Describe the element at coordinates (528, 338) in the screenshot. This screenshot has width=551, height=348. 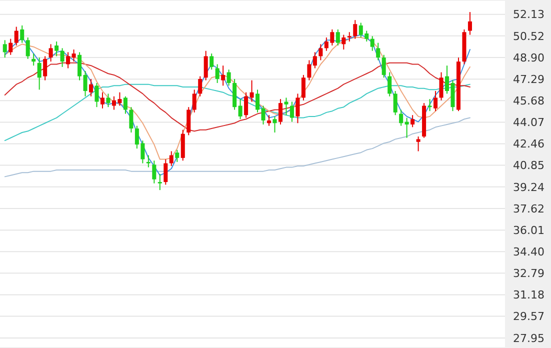
I see `y-tick-label: 27.95` at that location.